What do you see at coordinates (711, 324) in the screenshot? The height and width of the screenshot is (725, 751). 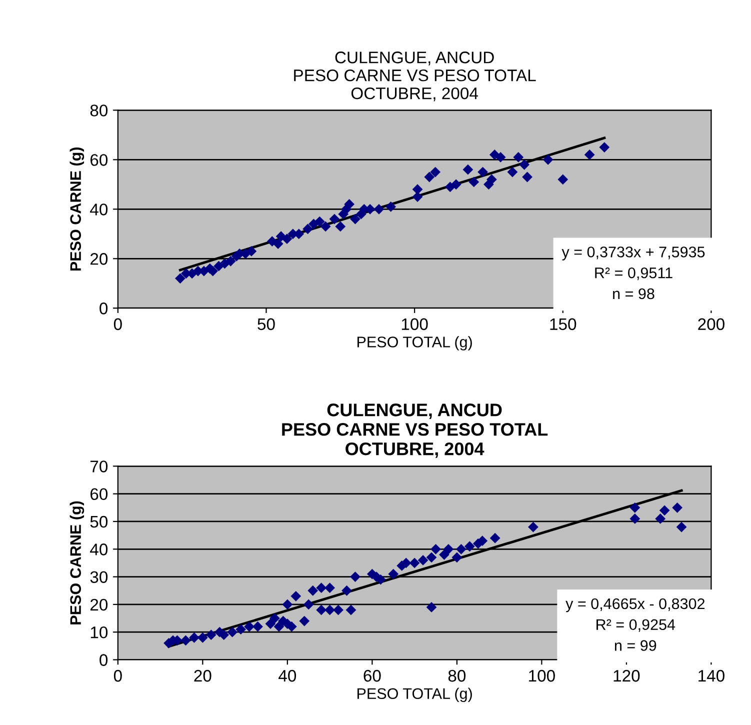 I see `x-tick-label: 200` at bounding box center [711, 324].